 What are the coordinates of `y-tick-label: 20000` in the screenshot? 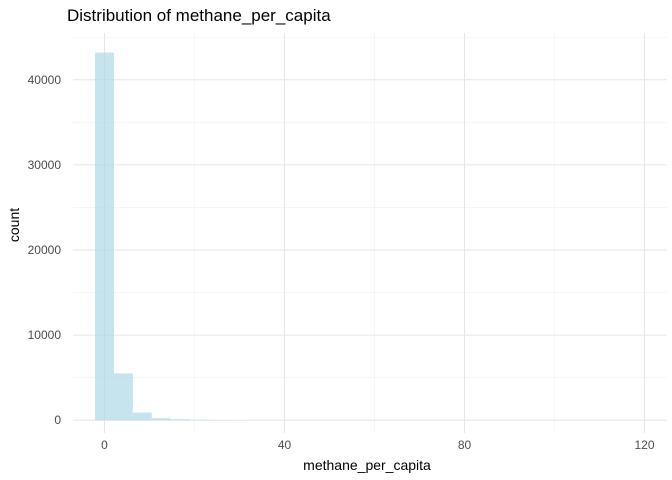 It's located at (45, 250).